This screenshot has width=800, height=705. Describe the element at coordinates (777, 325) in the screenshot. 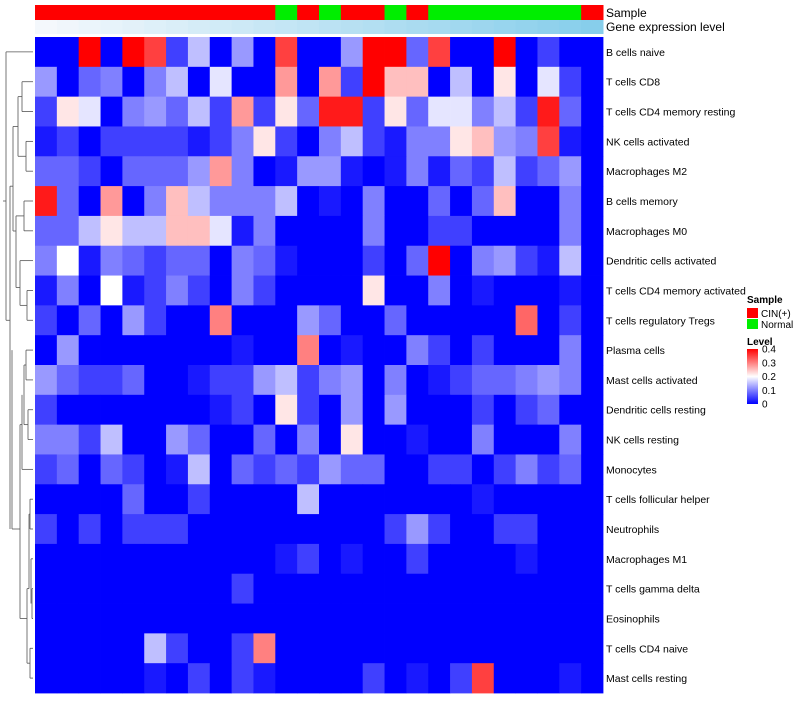

I see `legend-sample-label: Normal` at that location.